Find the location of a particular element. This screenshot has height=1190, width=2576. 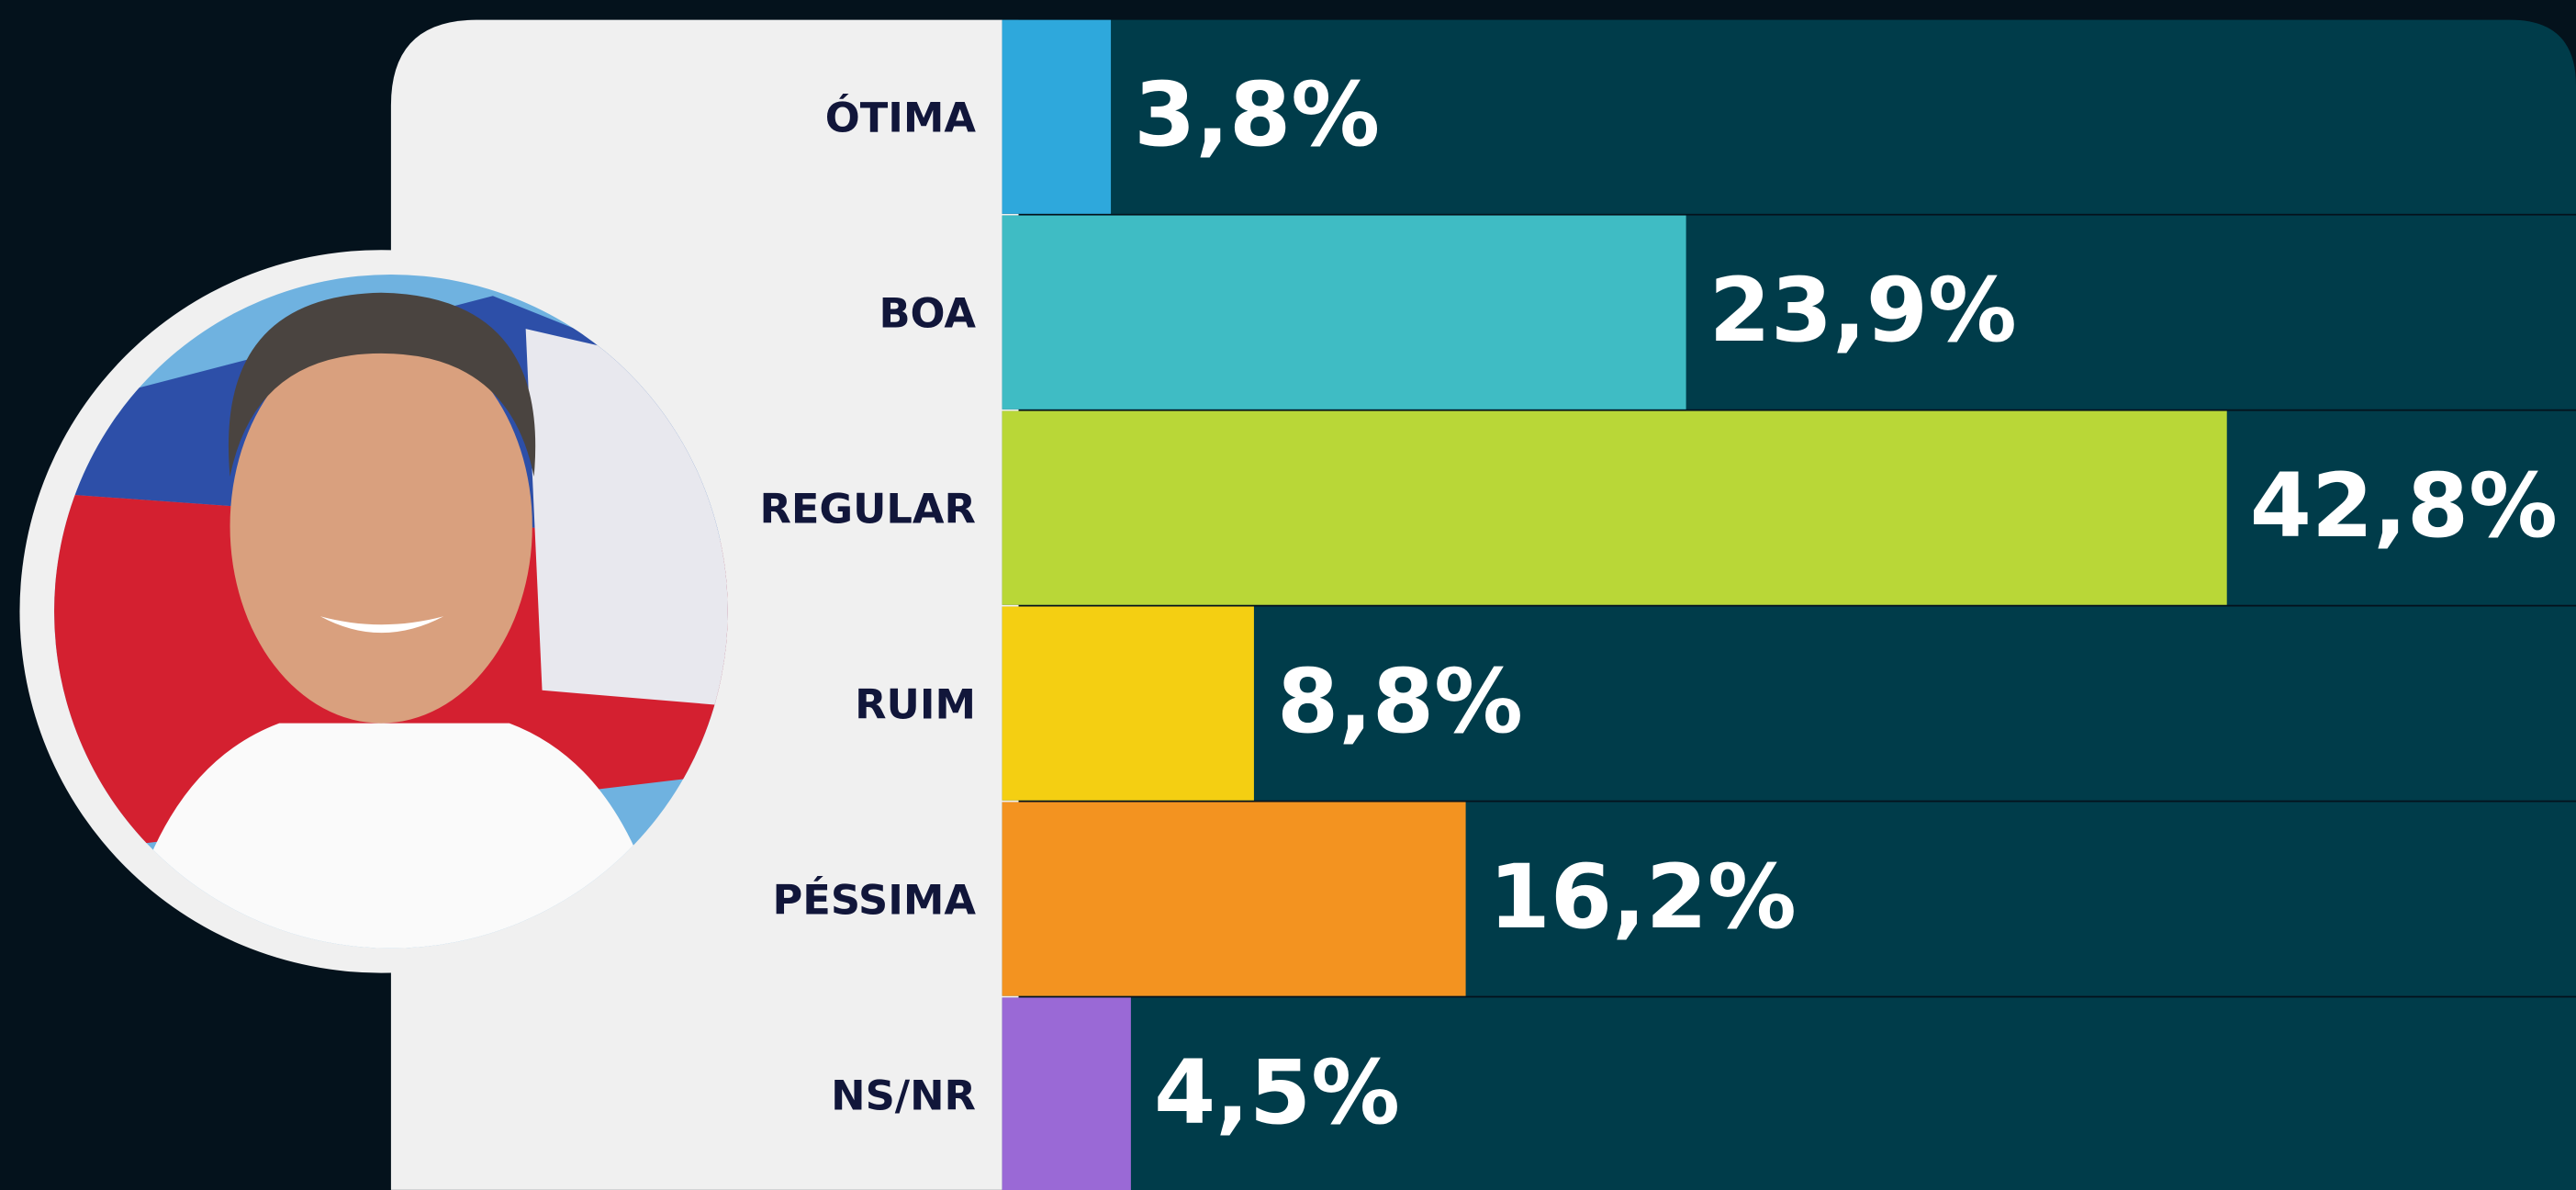

category-label: ÓTIMA is located at coordinates (901, 118).